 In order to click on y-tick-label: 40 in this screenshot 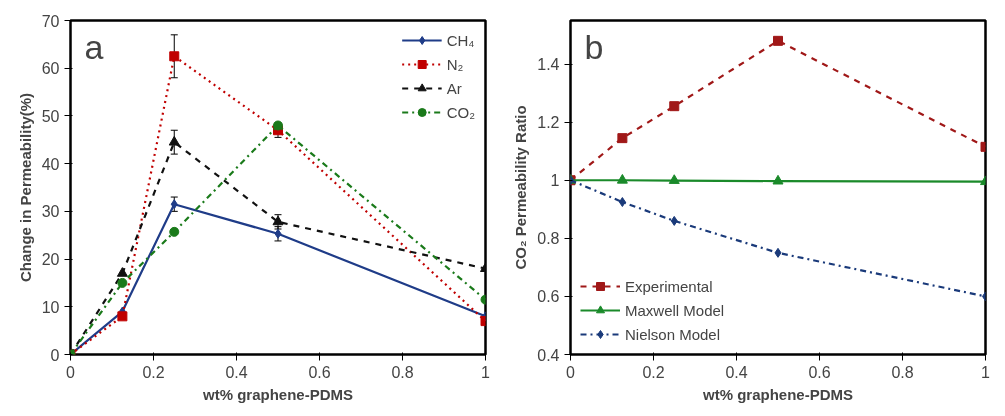, I will do `click(50, 164)`.